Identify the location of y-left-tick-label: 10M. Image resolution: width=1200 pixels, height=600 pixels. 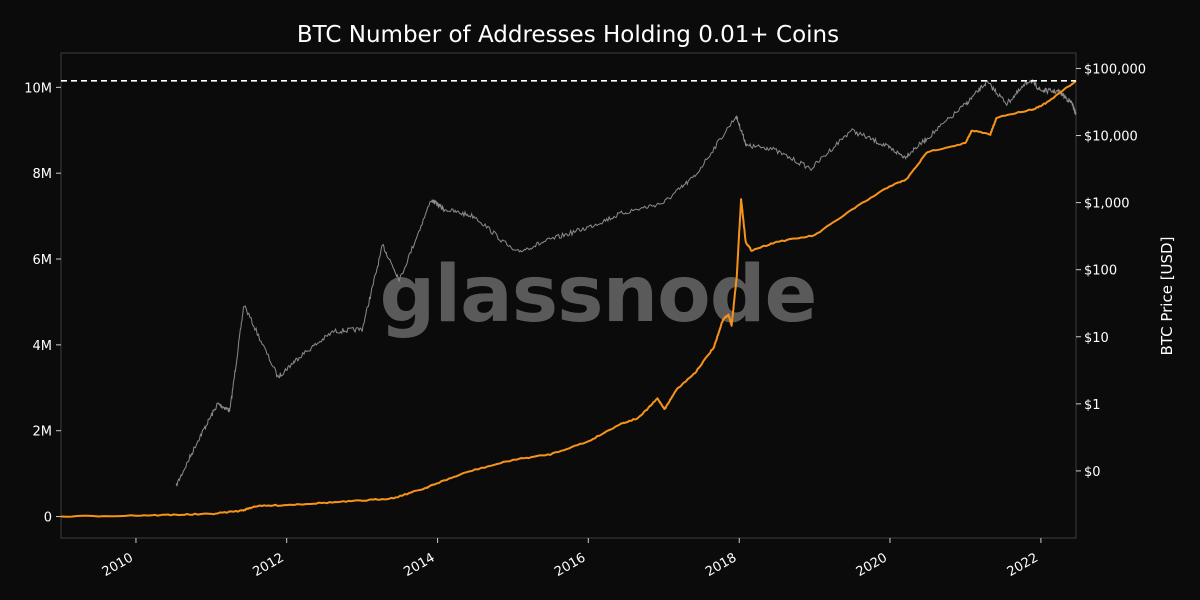
(38, 88).